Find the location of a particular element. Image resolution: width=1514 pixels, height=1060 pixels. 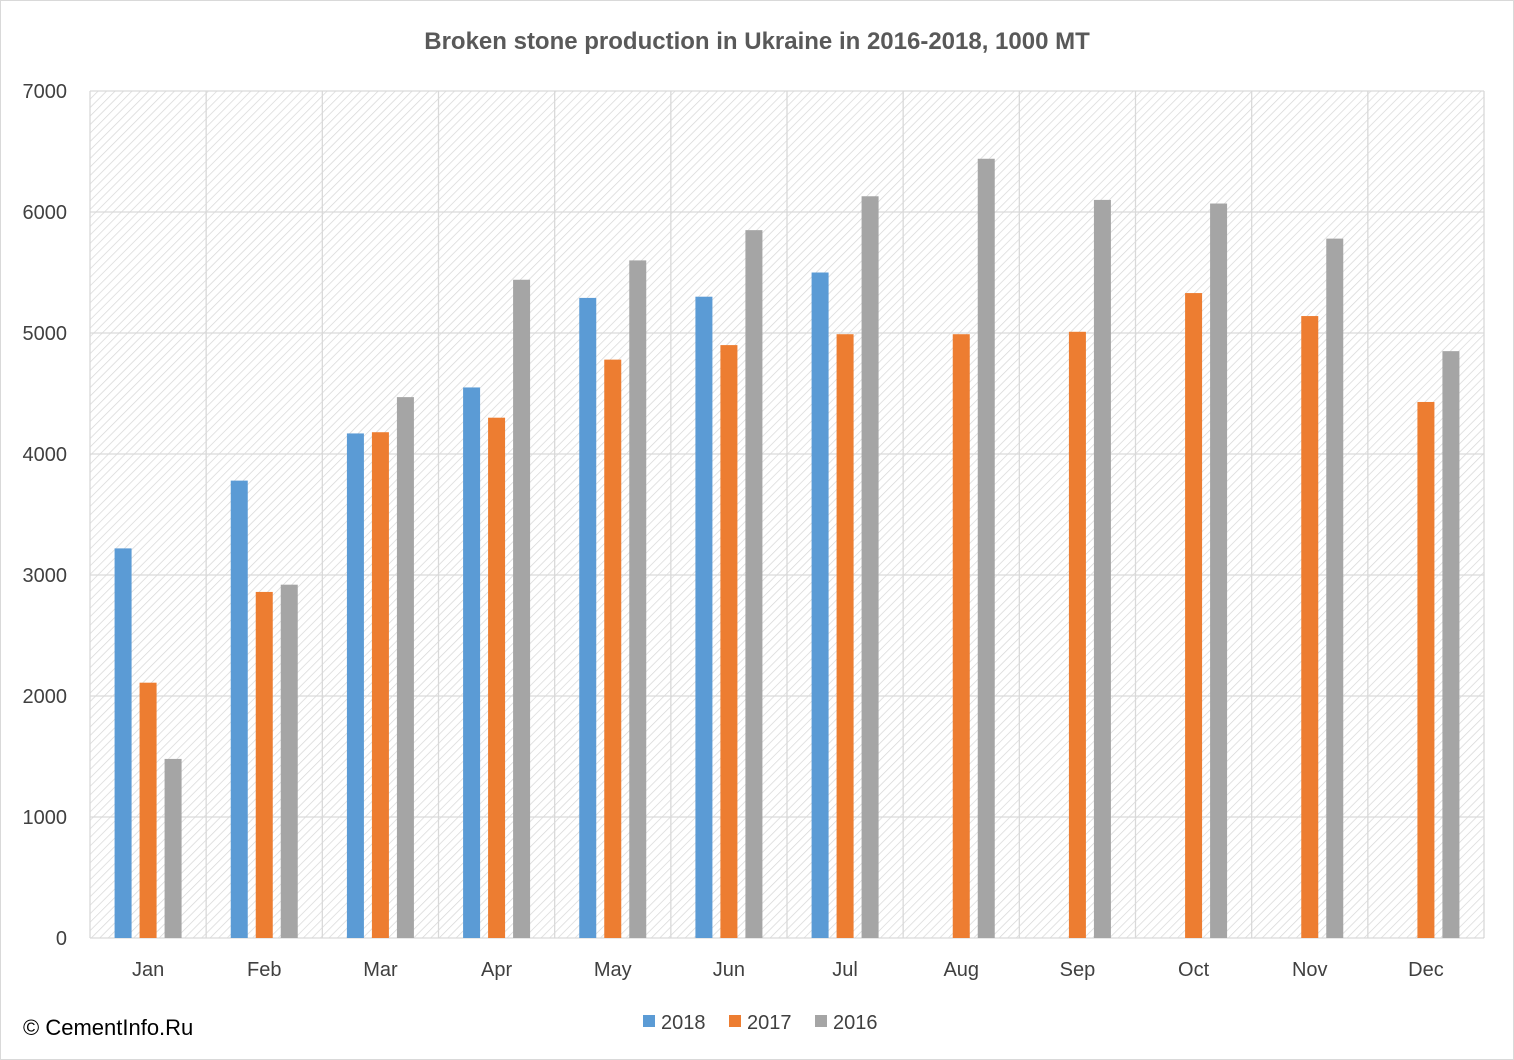

bar-2017-nov is located at coordinates (1310, 627).